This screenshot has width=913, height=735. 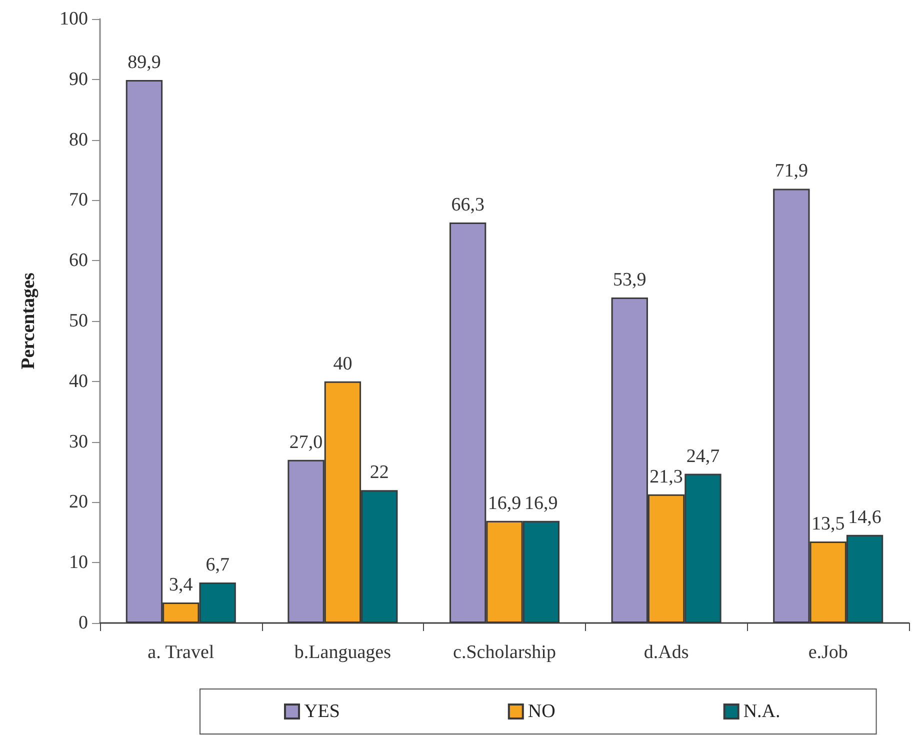 What do you see at coordinates (78, 321) in the screenshot?
I see `y-tick-label: 50` at bounding box center [78, 321].